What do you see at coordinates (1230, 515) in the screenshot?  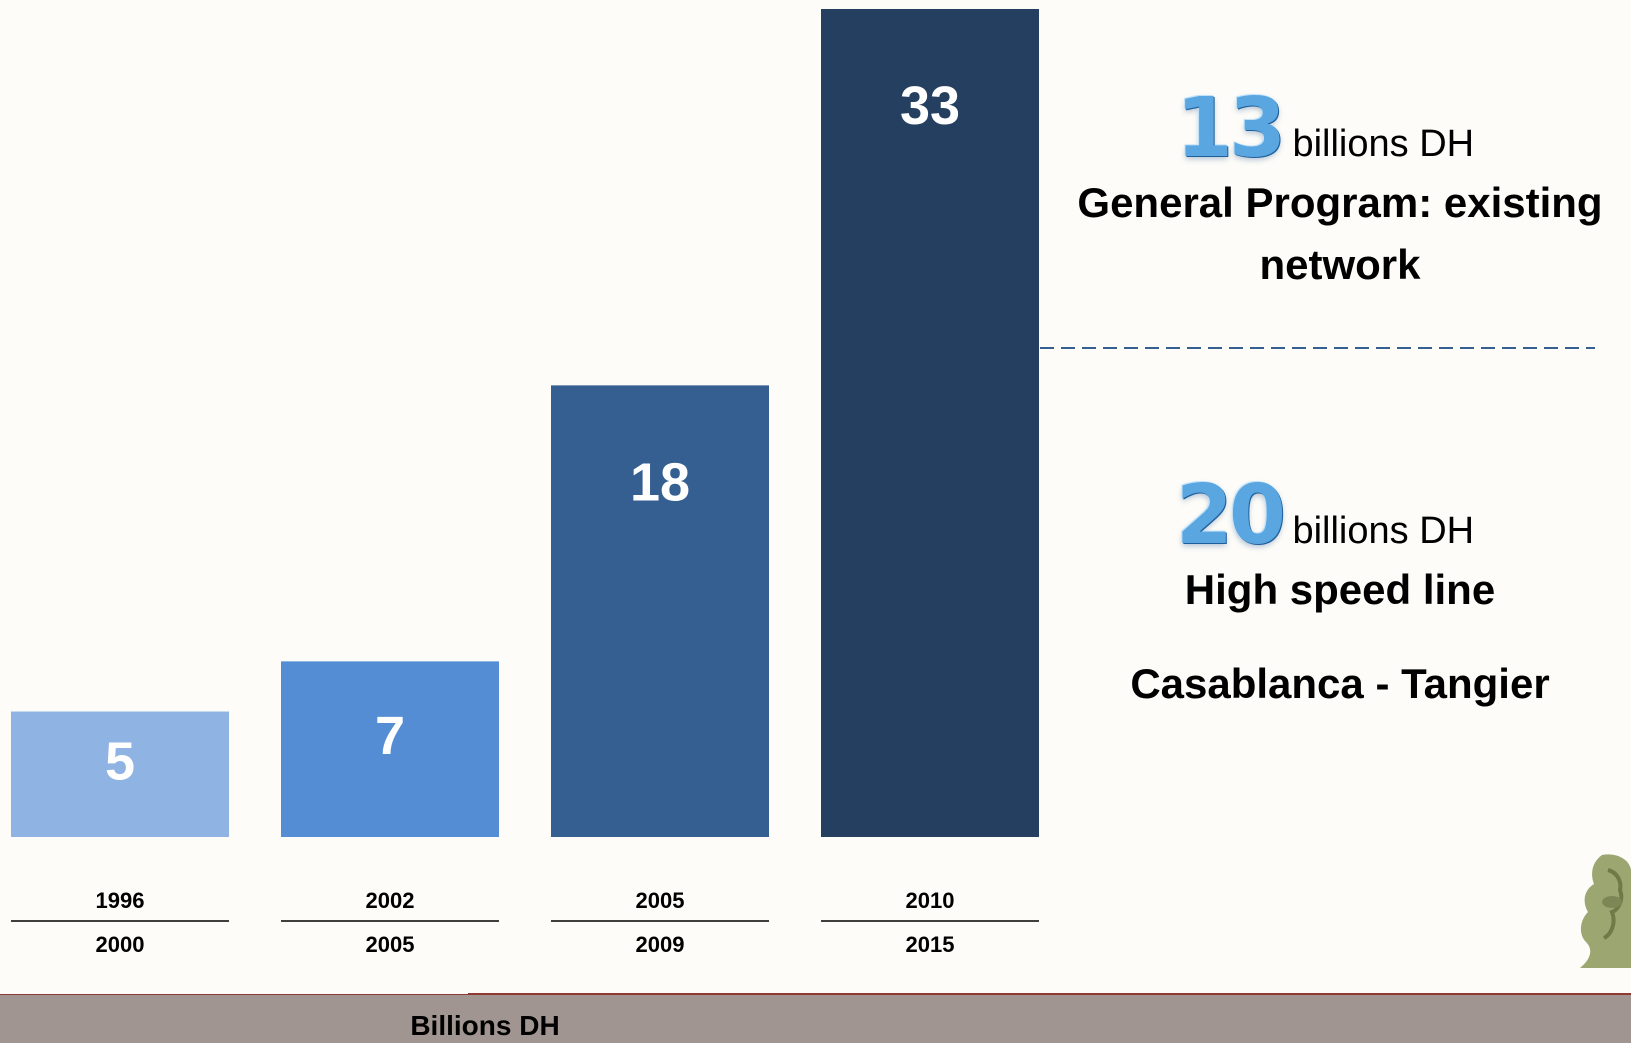 I see `high-speed-amount: 20` at bounding box center [1230, 515].